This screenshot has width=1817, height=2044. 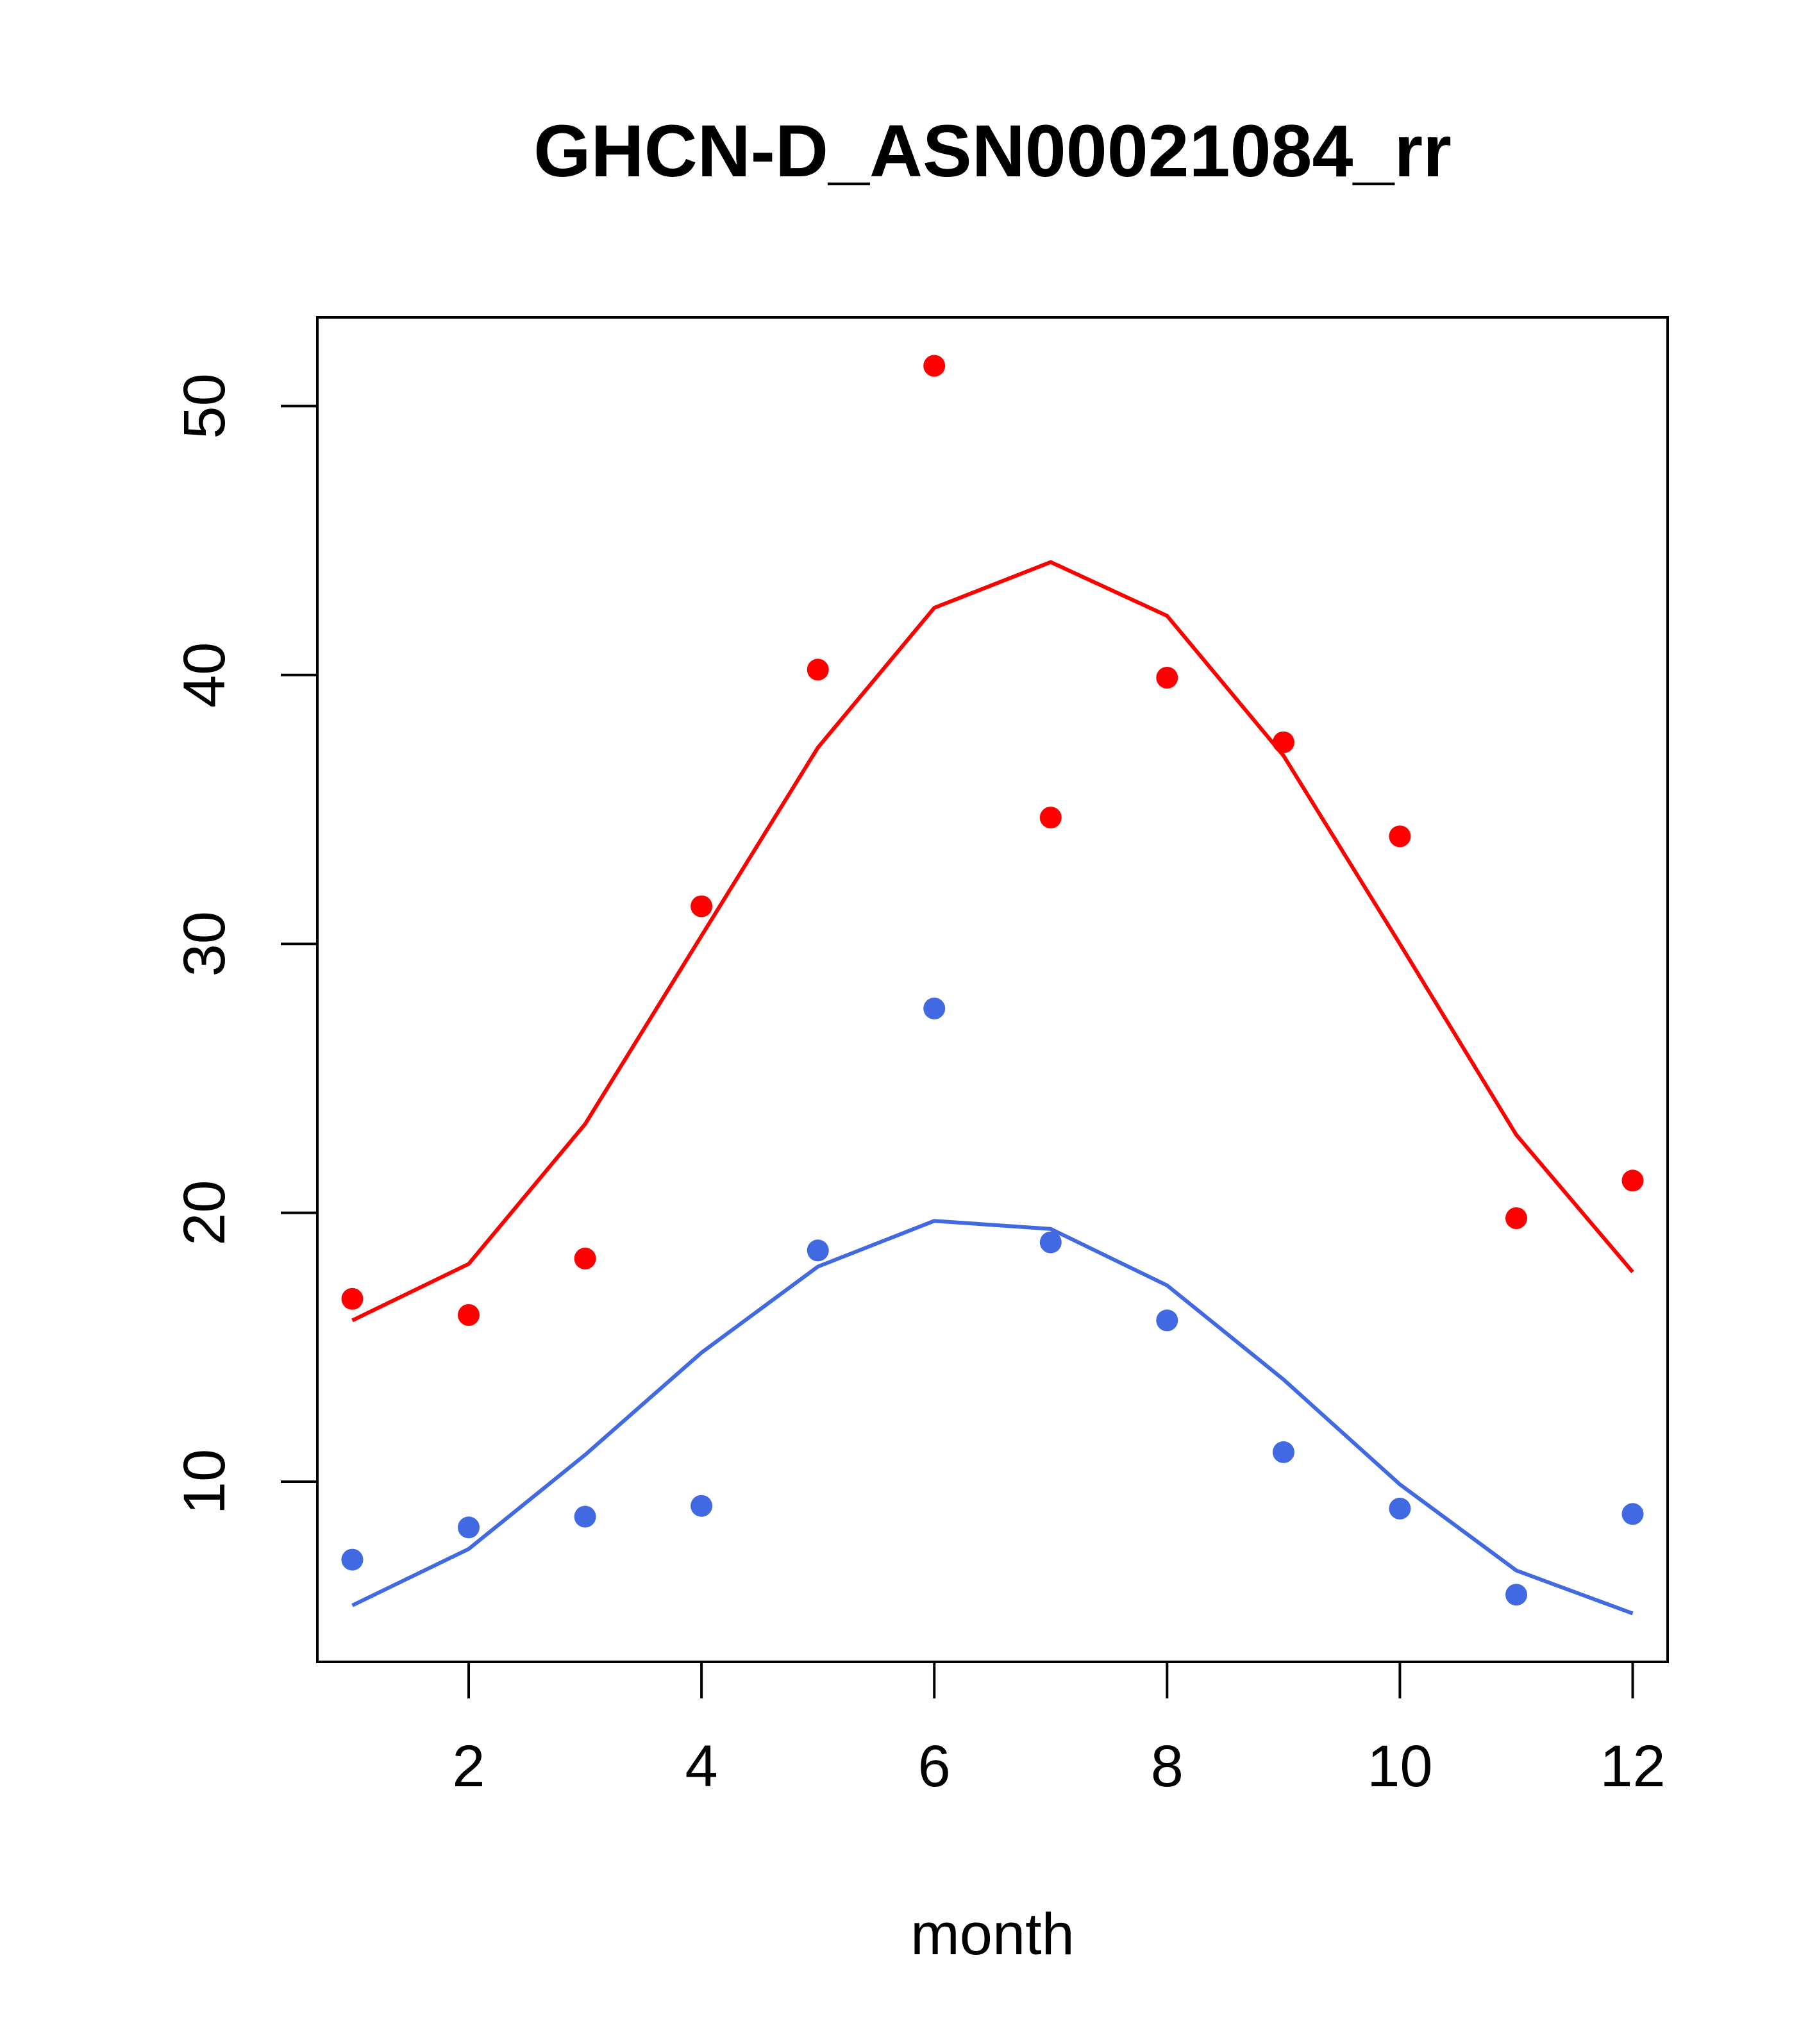 What do you see at coordinates (993, 1934) in the screenshot?
I see `x-axis-label: month` at bounding box center [993, 1934].